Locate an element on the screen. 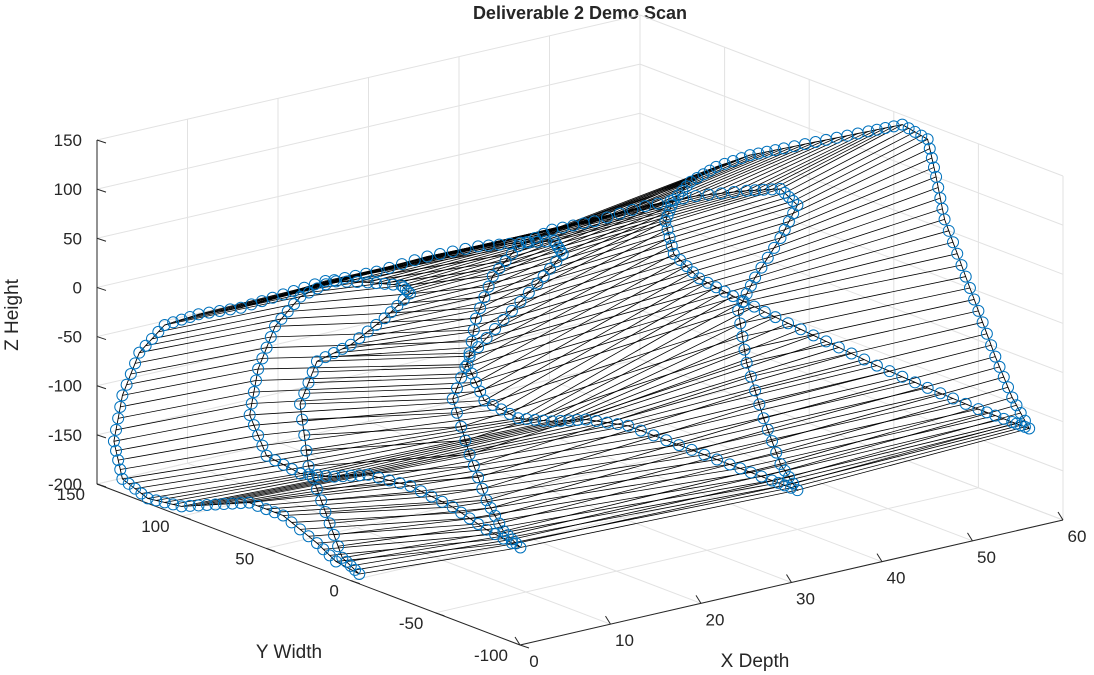  x-tick-mark is located at coordinates (879, 557).